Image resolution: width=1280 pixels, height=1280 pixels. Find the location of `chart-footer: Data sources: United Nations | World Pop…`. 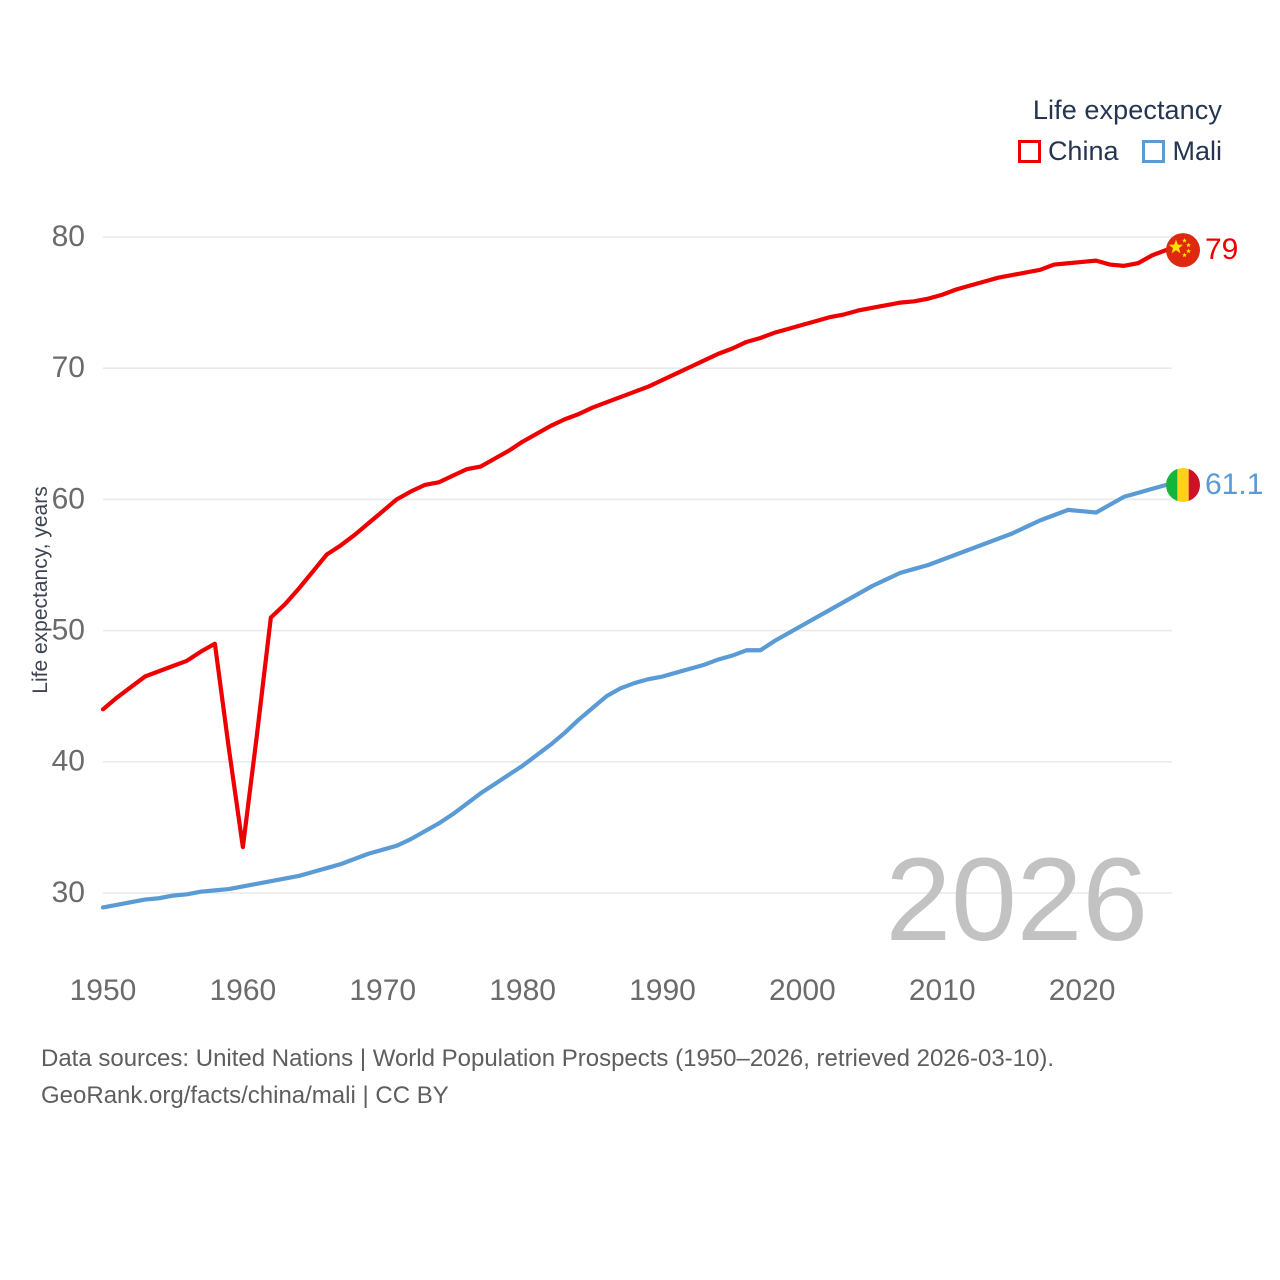

chart-footer: Data sources: United Nations | World Pop… is located at coordinates (641, 1077).